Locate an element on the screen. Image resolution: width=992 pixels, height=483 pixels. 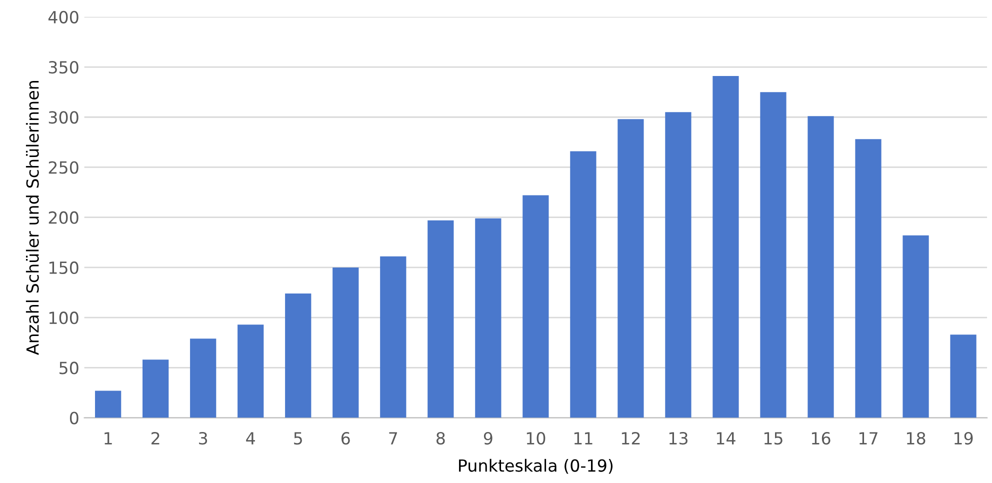
y-tick-label: 300 is located at coordinates (63, 117).